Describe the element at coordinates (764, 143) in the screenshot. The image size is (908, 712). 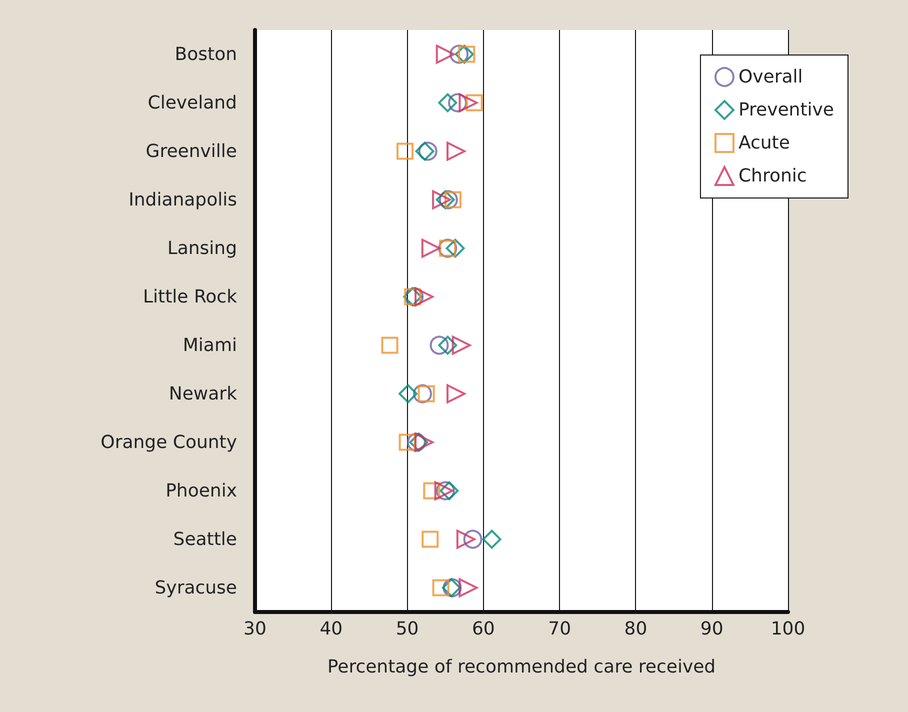
I see `legend-label: Acute` at that location.